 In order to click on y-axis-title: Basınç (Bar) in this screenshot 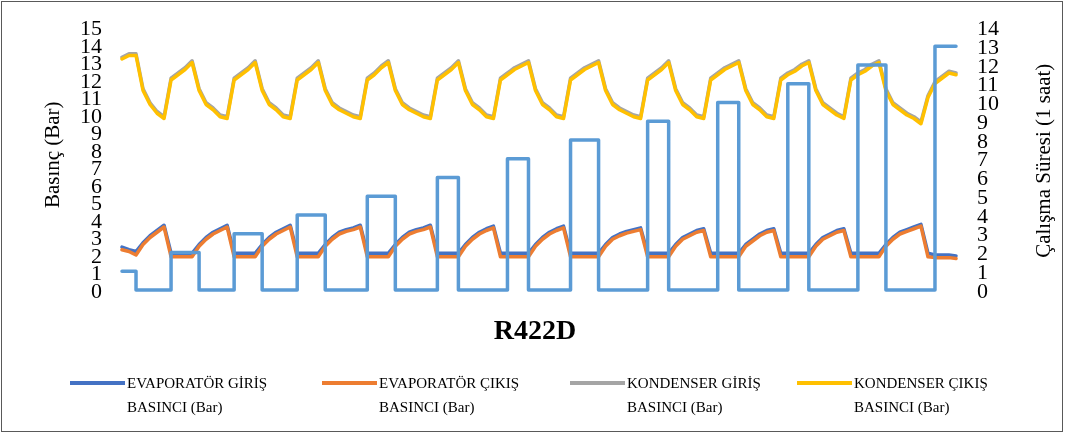, I will do `click(52, 155)`.